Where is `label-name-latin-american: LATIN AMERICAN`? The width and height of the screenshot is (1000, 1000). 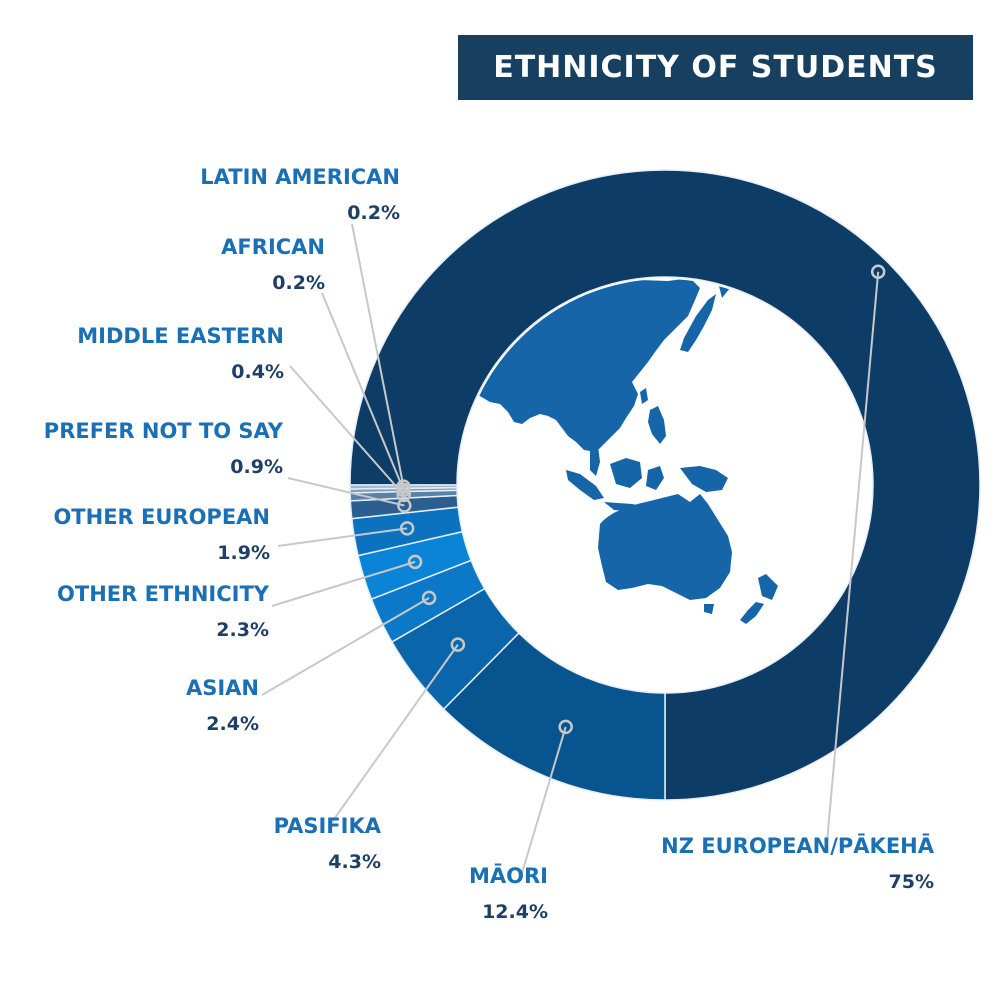 label-name-latin-american: LATIN AMERICAN is located at coordinates (300, 177).